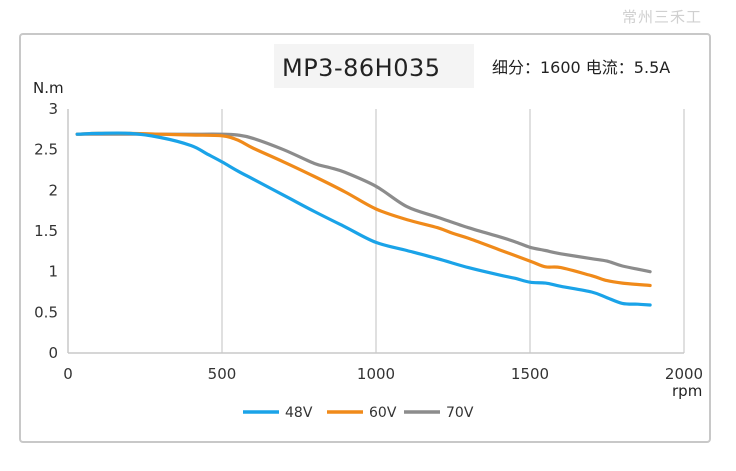 Image resolution: width=736 pixels, height=471 pixels. I want to click on y-tick-label-0.5: 0.5, so click(46, 312).